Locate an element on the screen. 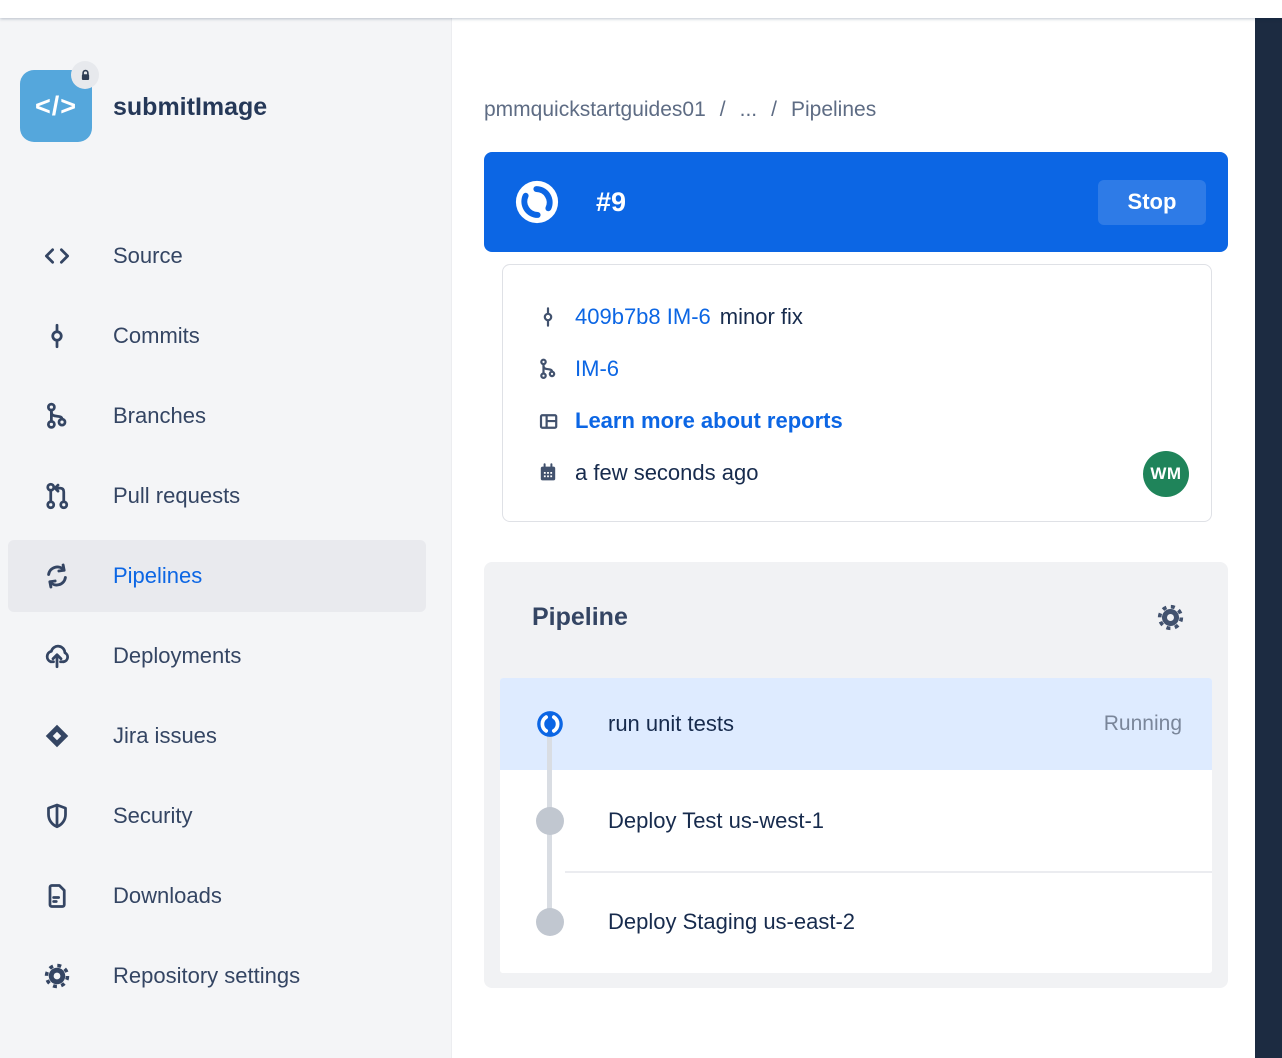 This screenshot has width=1282, height=1058. sidebar-item-security: Security is located at coordinates (217, 816).